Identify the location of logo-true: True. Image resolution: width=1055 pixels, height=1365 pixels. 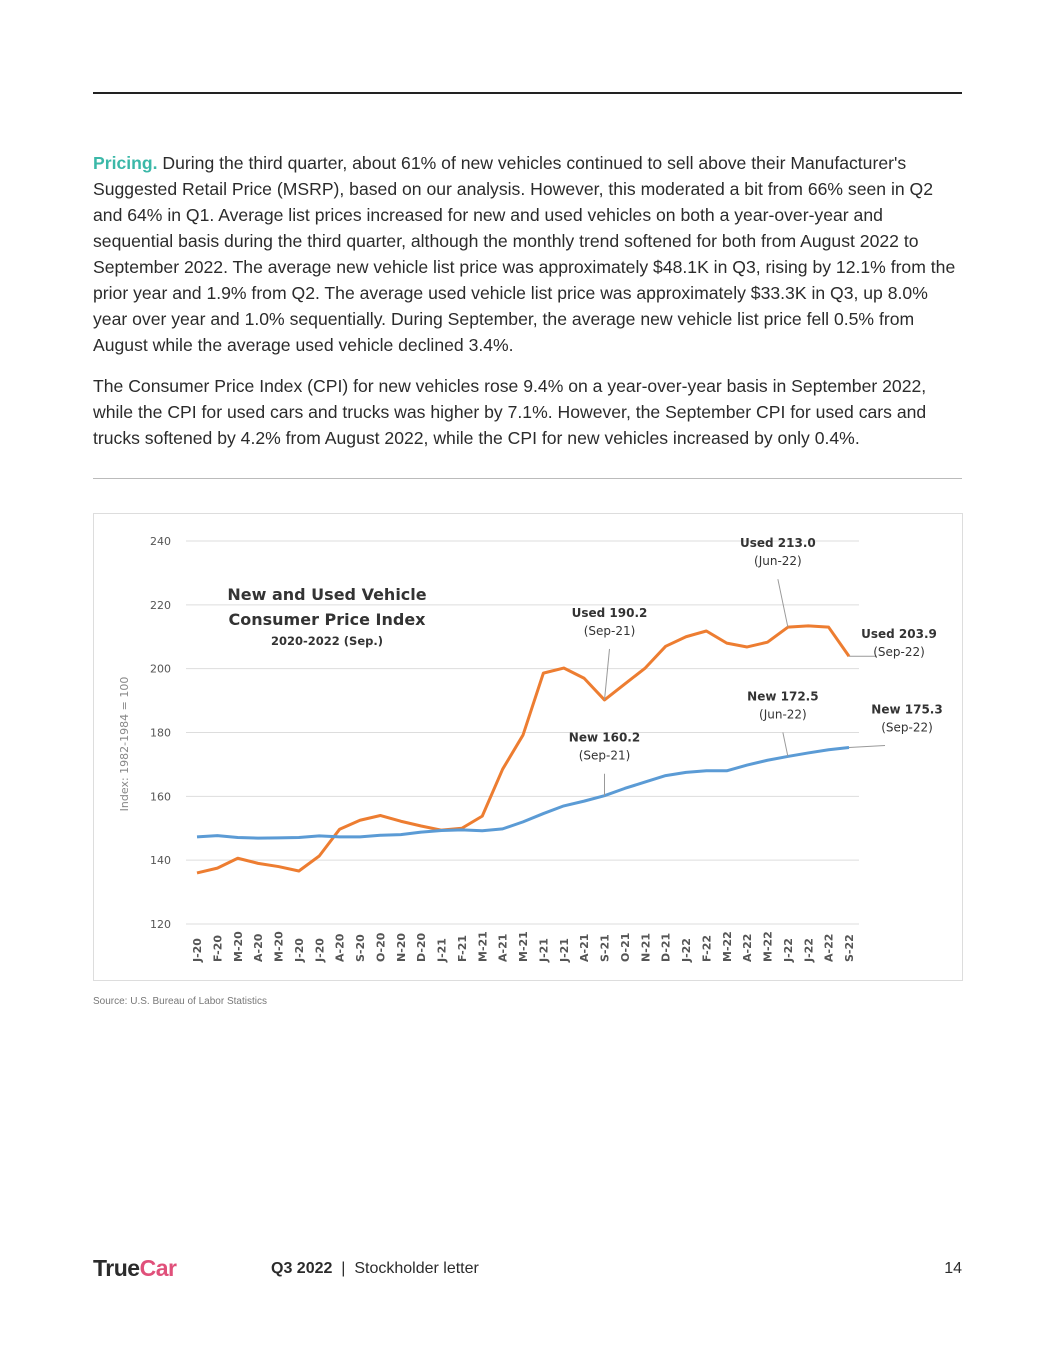
(116, 1268).